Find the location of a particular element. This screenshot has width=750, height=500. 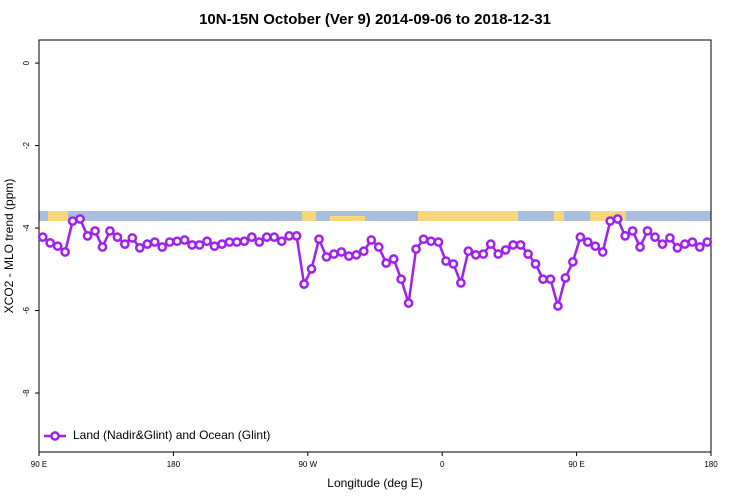

y-tick-label: 0 is located at coordinates (26, 62).